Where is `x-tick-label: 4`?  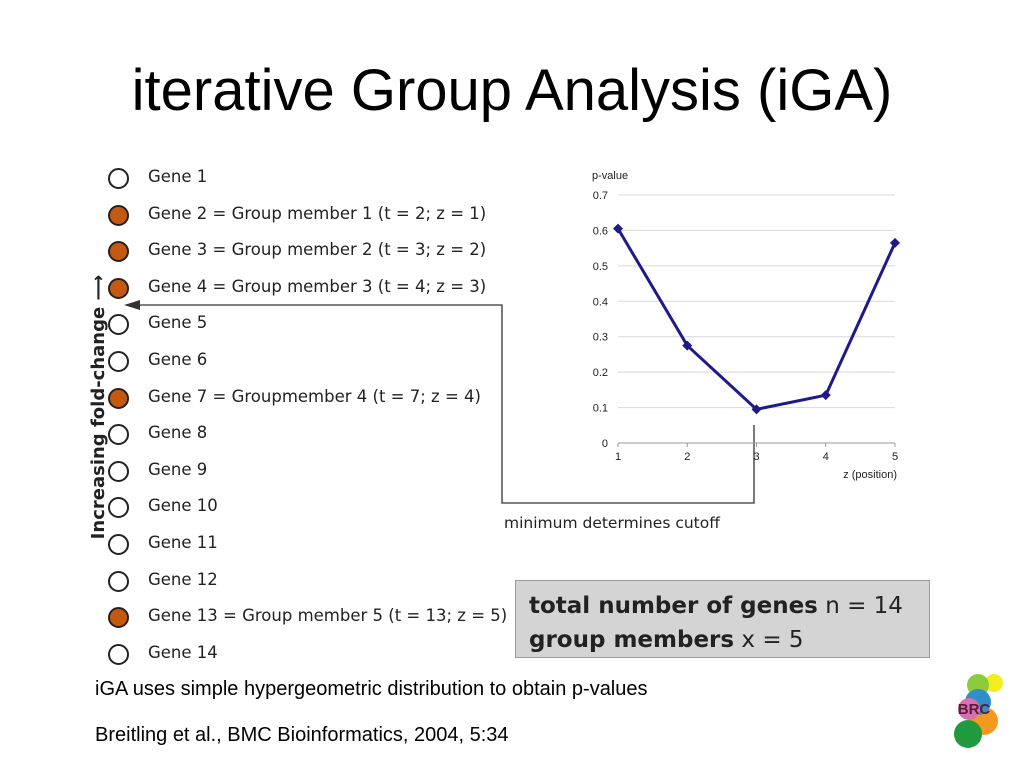
x-tick-label: 4 is located at coordinates (826, 457).